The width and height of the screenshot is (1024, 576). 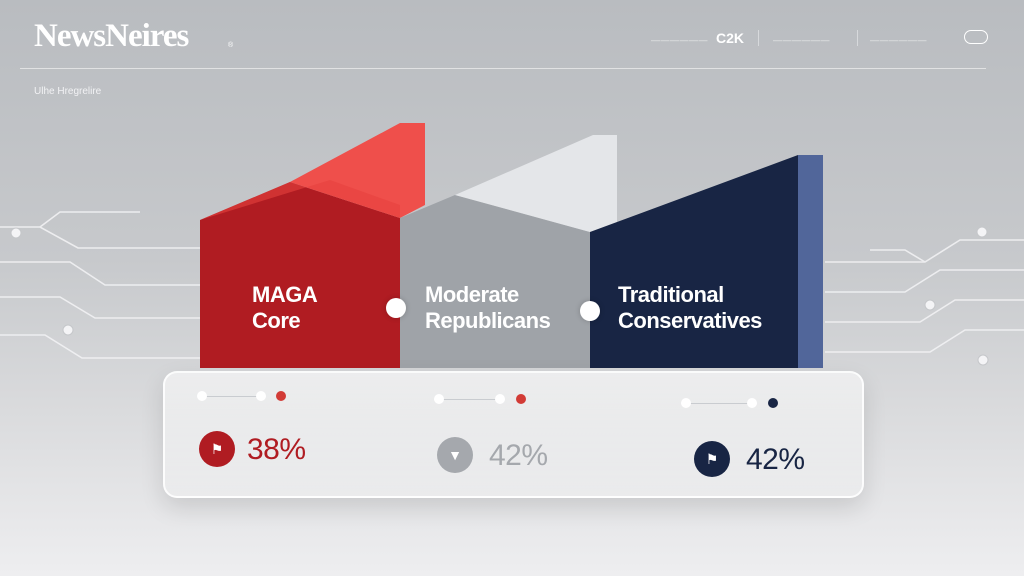 What do you see at coordinates (512, 35) in the screenshot?
I see `header: NewsNeires ® —————— C2K —————— ——————` at bounding box center [512, 35].